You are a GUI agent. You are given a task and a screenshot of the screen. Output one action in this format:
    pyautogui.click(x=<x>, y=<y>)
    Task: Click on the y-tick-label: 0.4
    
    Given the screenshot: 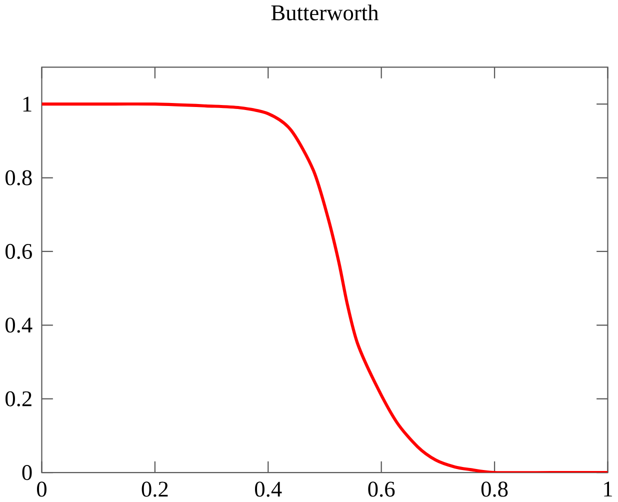 What is the action you would take?
    pyautogui.click(x=19, y=325)
    